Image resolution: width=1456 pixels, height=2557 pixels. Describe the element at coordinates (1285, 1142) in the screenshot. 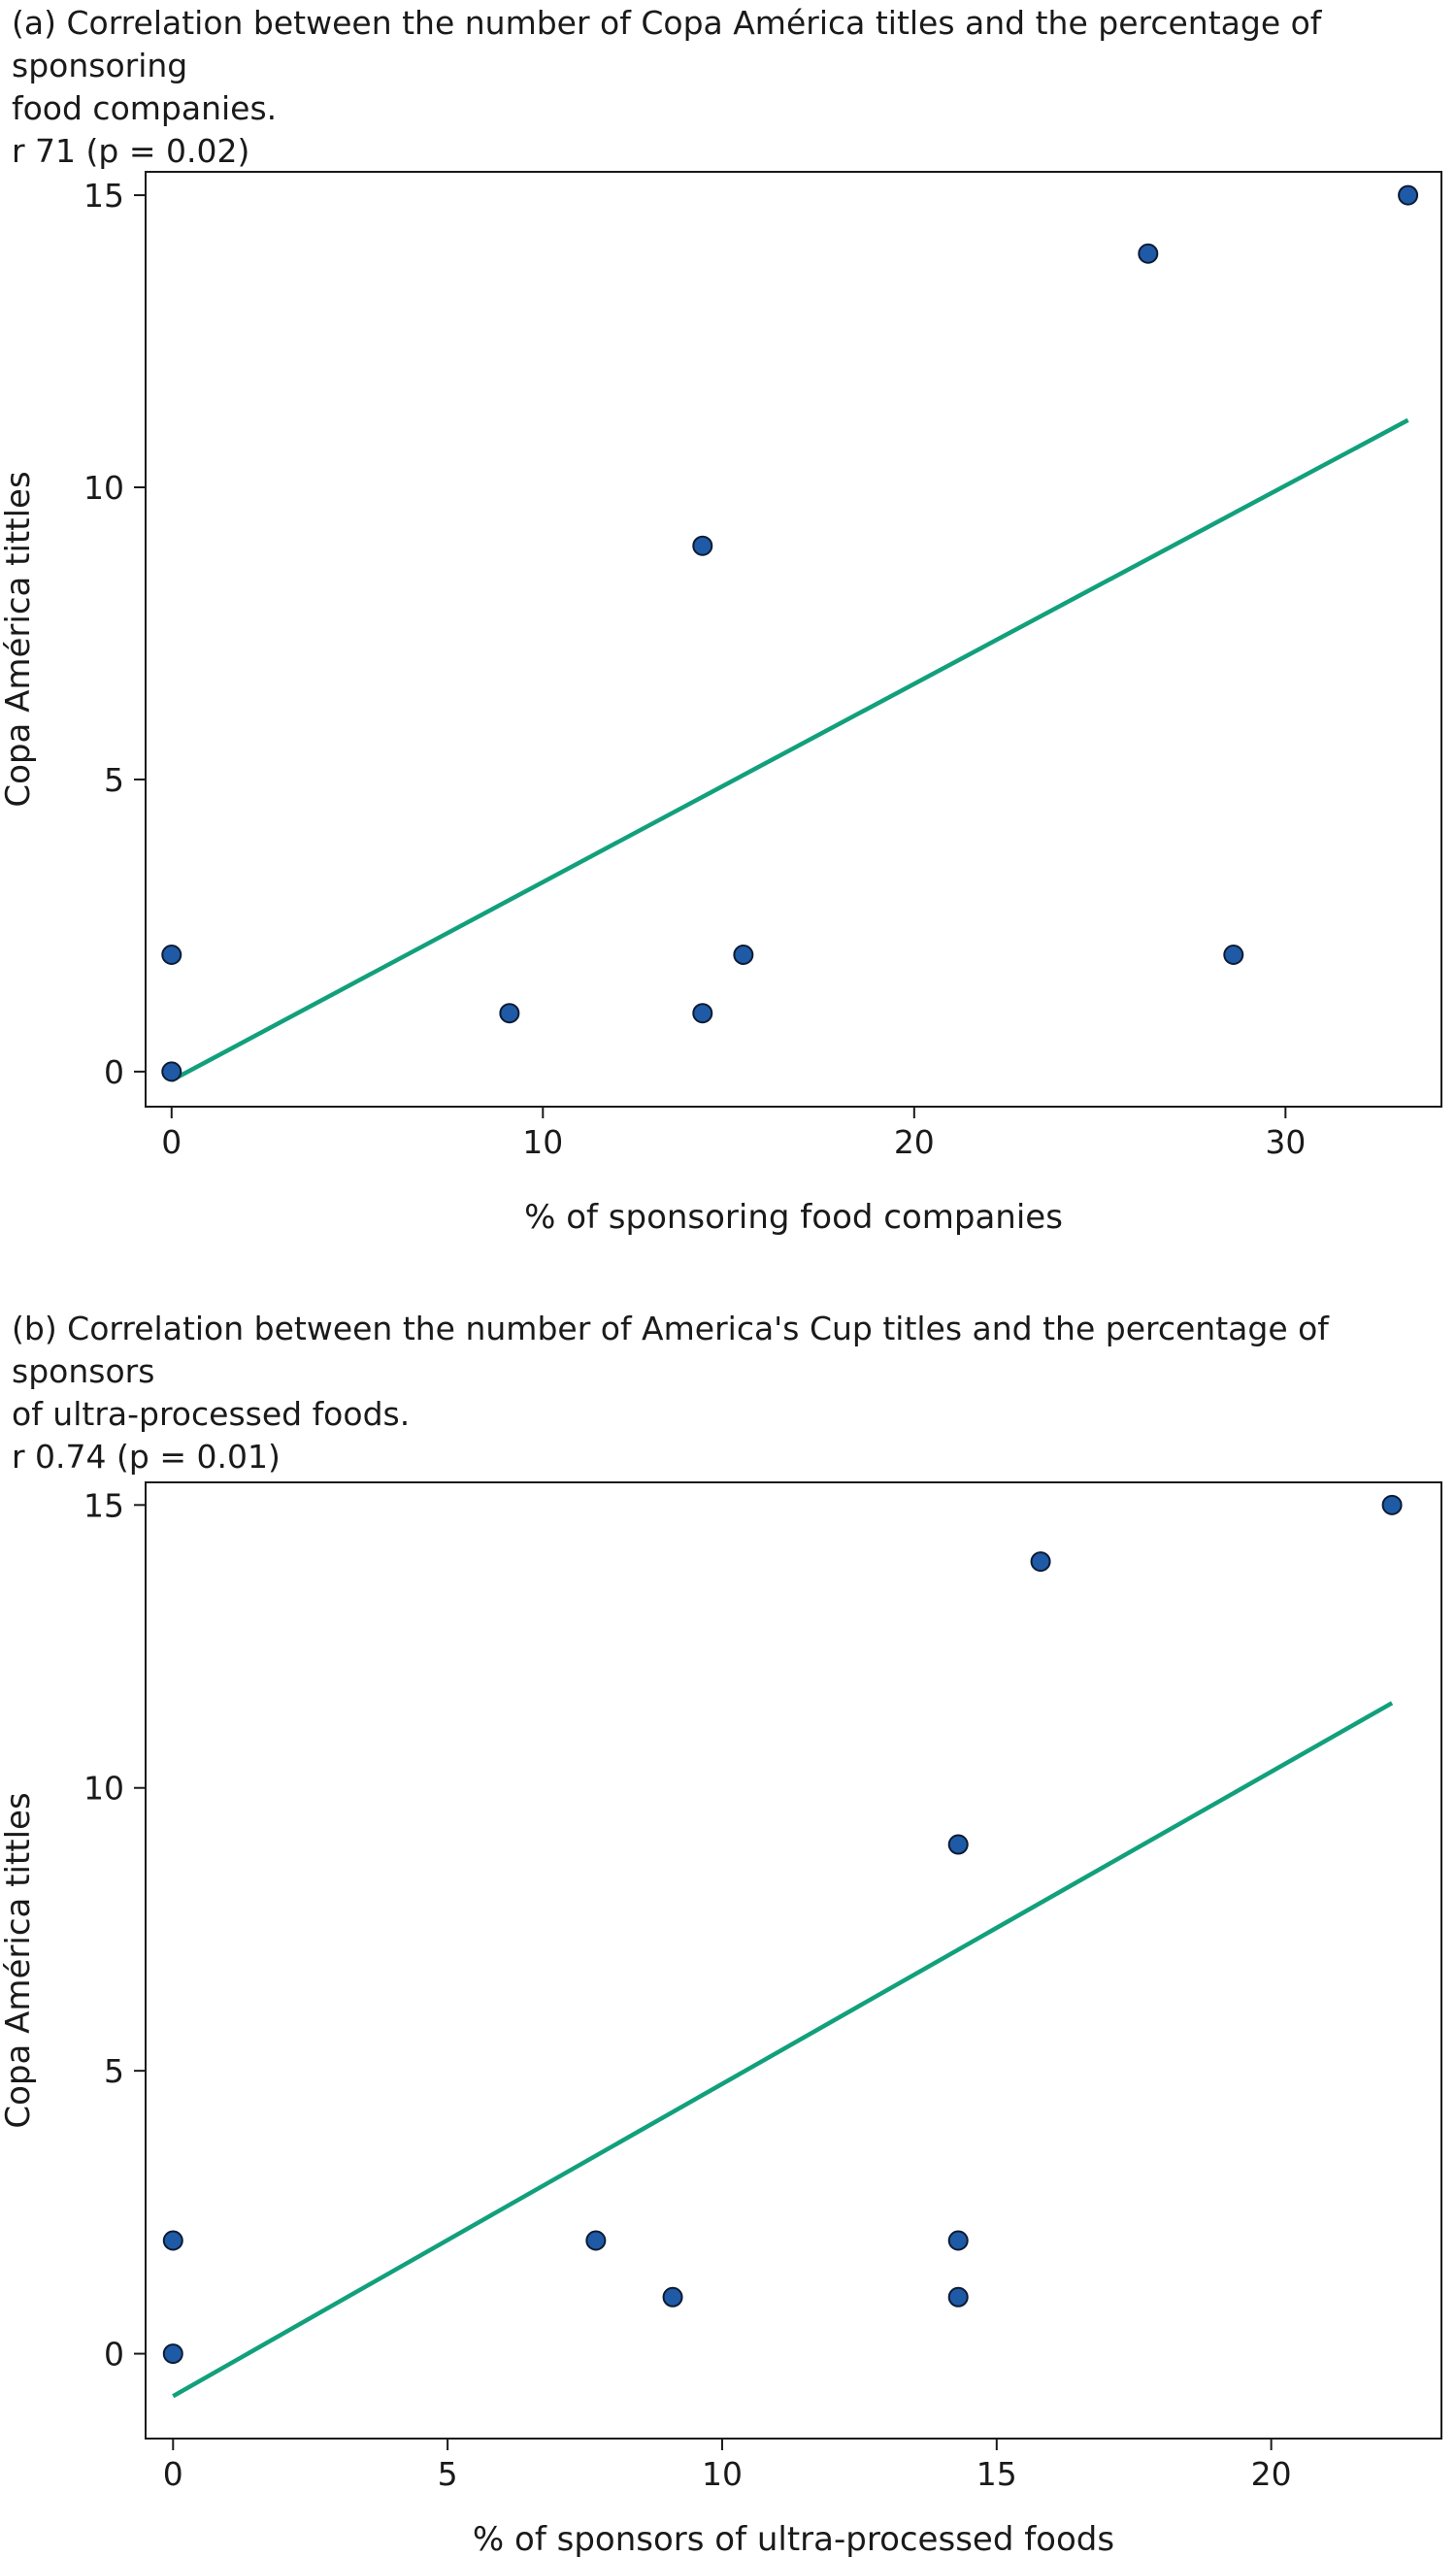

I see `x-tick-label: 30` at that location.